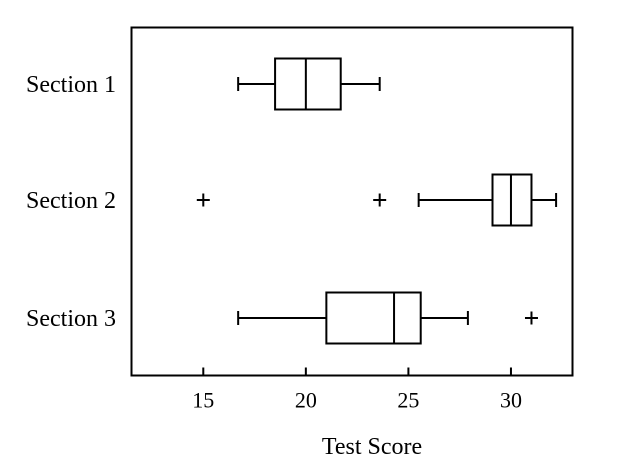 This screenshot has width=639, height=475. Describe the element at coordinates (71, 319) in the screenshot. I see `category-label: Section 3` at that location.